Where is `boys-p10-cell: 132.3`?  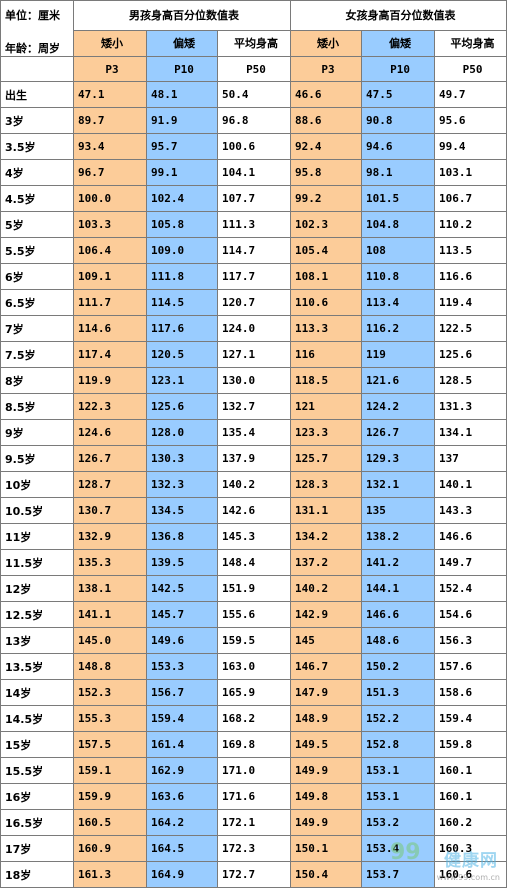 boys-p10-cell: 132.3 is located at coordinates (182, 484).